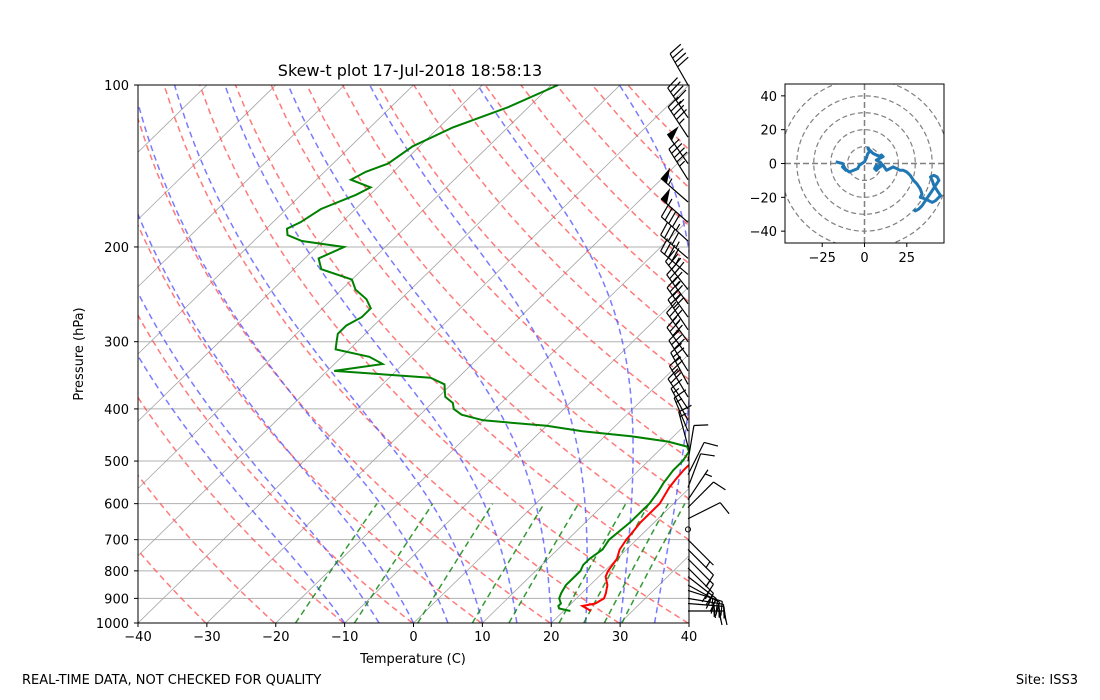 The width and height of the screenshot is (1100, 700). What do you see at coordinates (763, 198) in the screenshot?
I see `hodo-y-tick-label: −20` at bounding box center [763, 198].